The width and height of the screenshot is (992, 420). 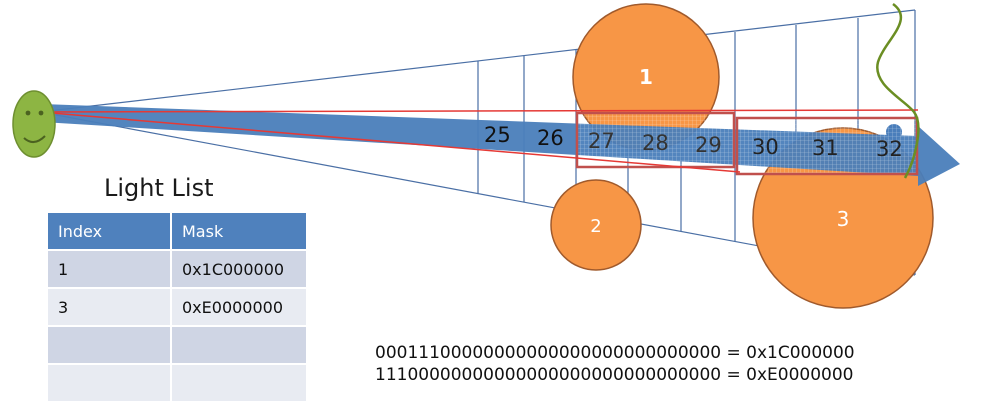 I want to click on cell-index: 1, so click(x=109, y=269).